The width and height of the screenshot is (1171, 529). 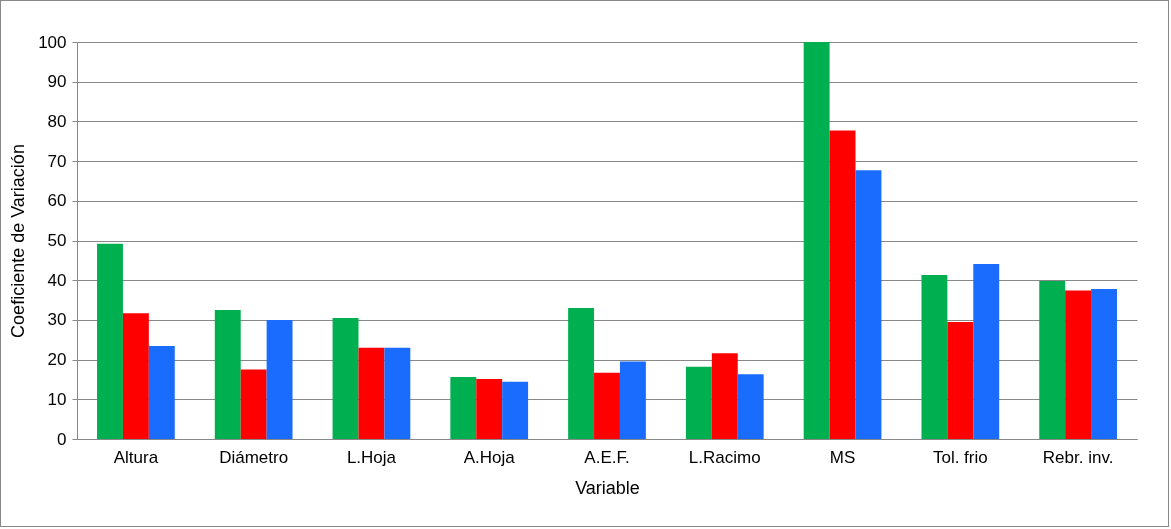 What do you see at coordinates (57, 82) in the screenshot?
I see `y-tick-label: 90` at bounding box center [57, 82].